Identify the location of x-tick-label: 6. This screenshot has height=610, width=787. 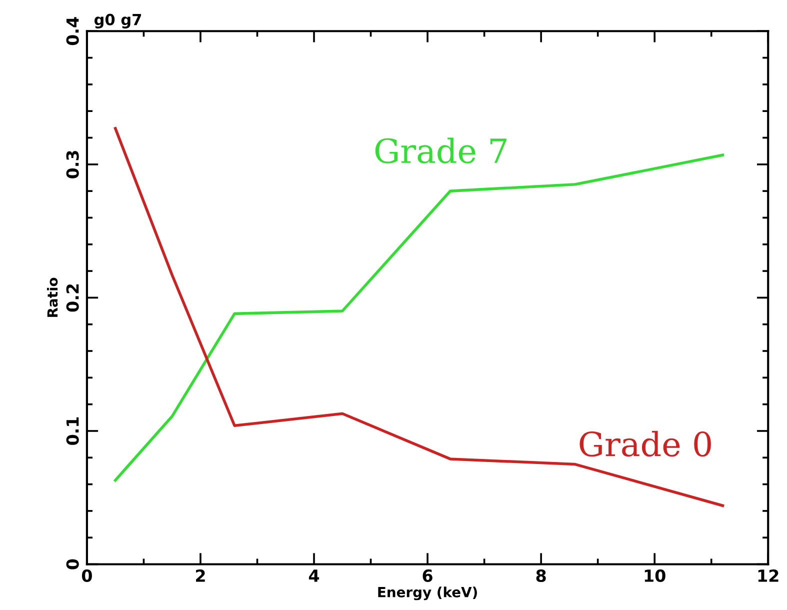
(427, 575).